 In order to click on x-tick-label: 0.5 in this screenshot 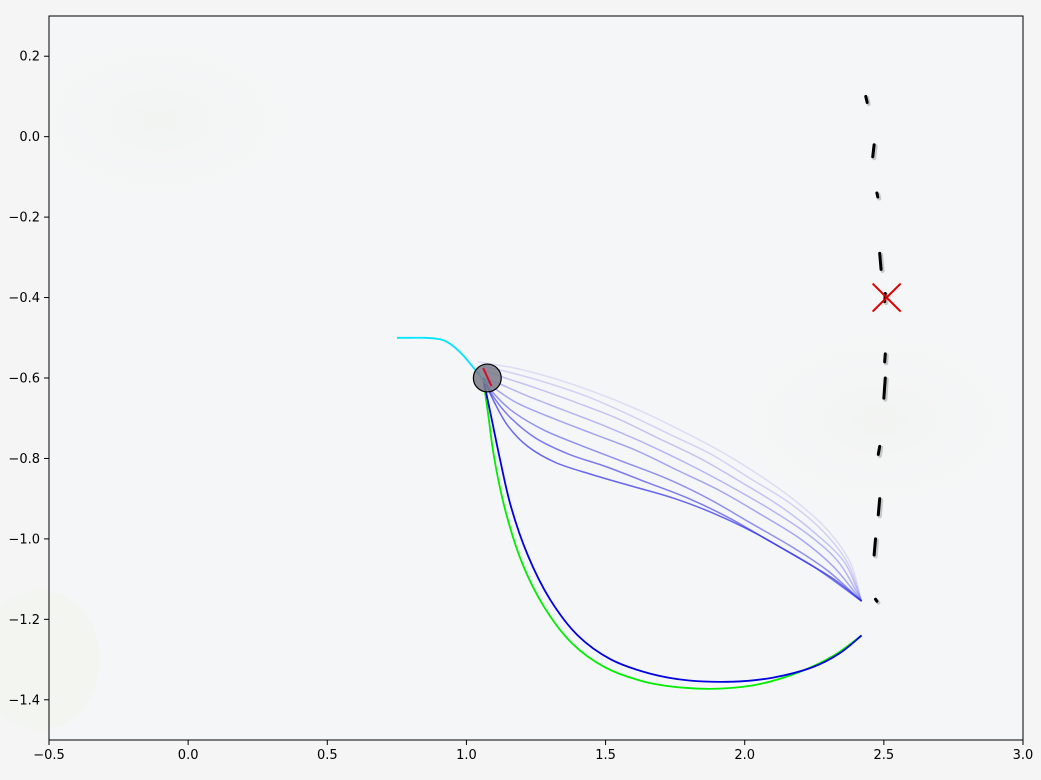, I will do `click(327, 755)`.